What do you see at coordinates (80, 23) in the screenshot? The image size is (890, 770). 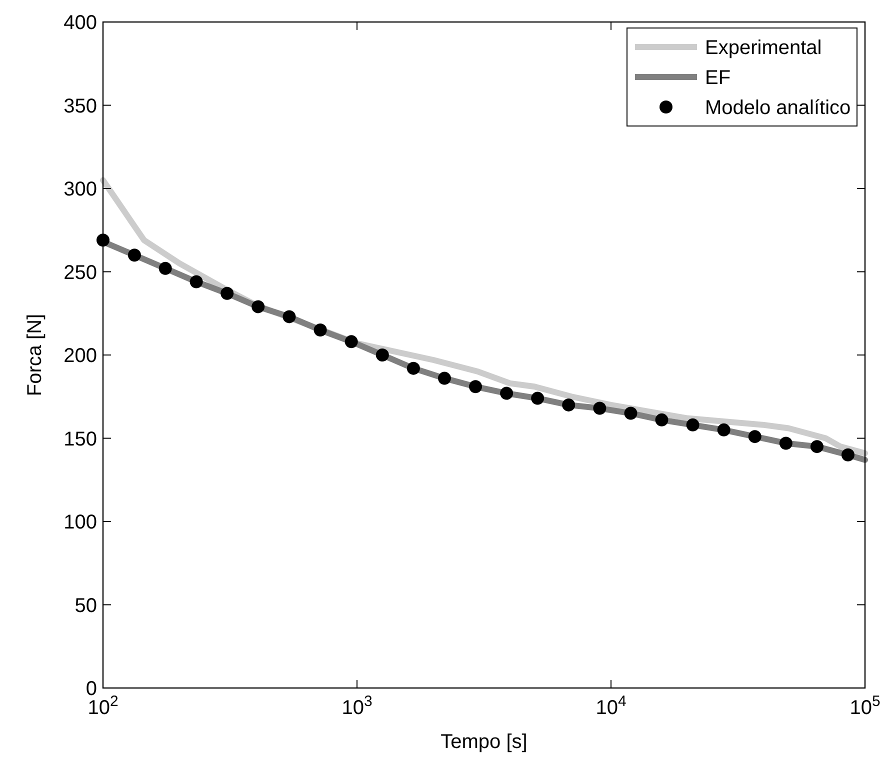 I see `y-tick-label: 400` at bounding box center [80, 23].